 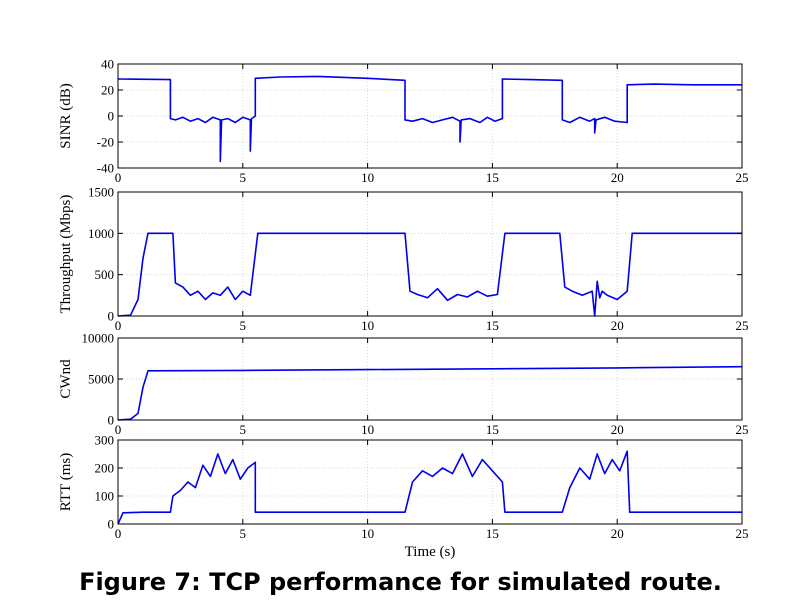 I want to click on panel-1-x-tick-label-5: 5, so click(x=243, y=177).